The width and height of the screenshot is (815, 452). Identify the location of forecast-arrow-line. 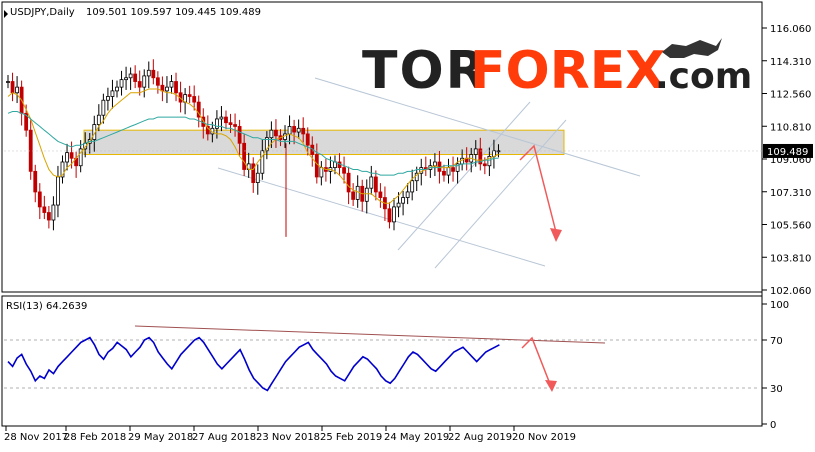
(538, 188).